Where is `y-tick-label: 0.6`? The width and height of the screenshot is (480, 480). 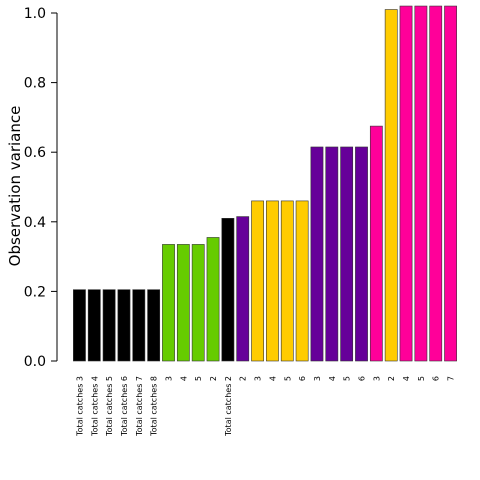 y-tick-label: 0.6 is located at coordinates (35, 153).